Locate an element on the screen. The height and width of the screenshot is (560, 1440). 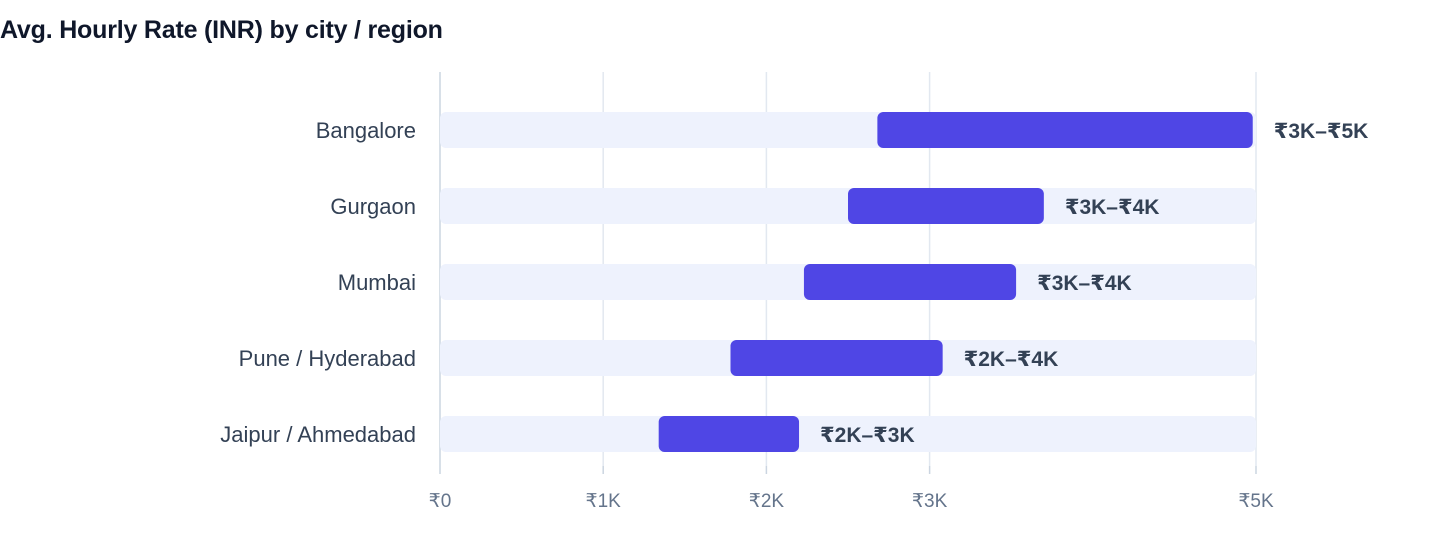
bar-value-label: ₹3K–₹5K is located at coordinates (1321, 131).